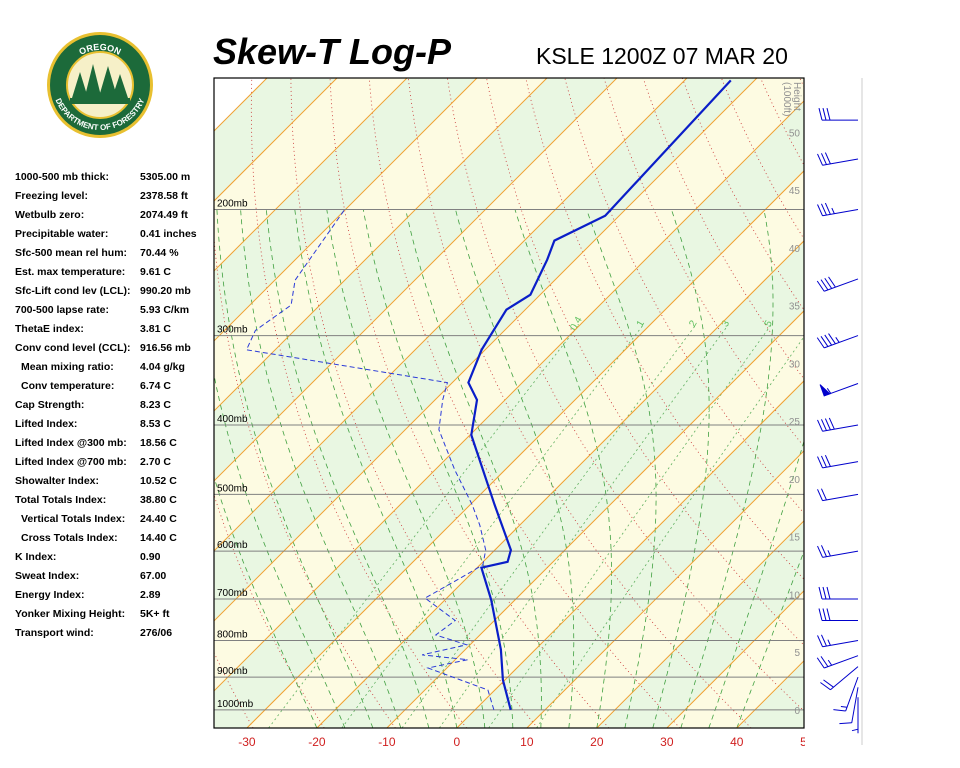 Image resolution: width=960 pixels, height=768 pixels. Describe the element at coordinates (158, 500) in the screenshot. I see `stat-value: 38.80 C` at that location.